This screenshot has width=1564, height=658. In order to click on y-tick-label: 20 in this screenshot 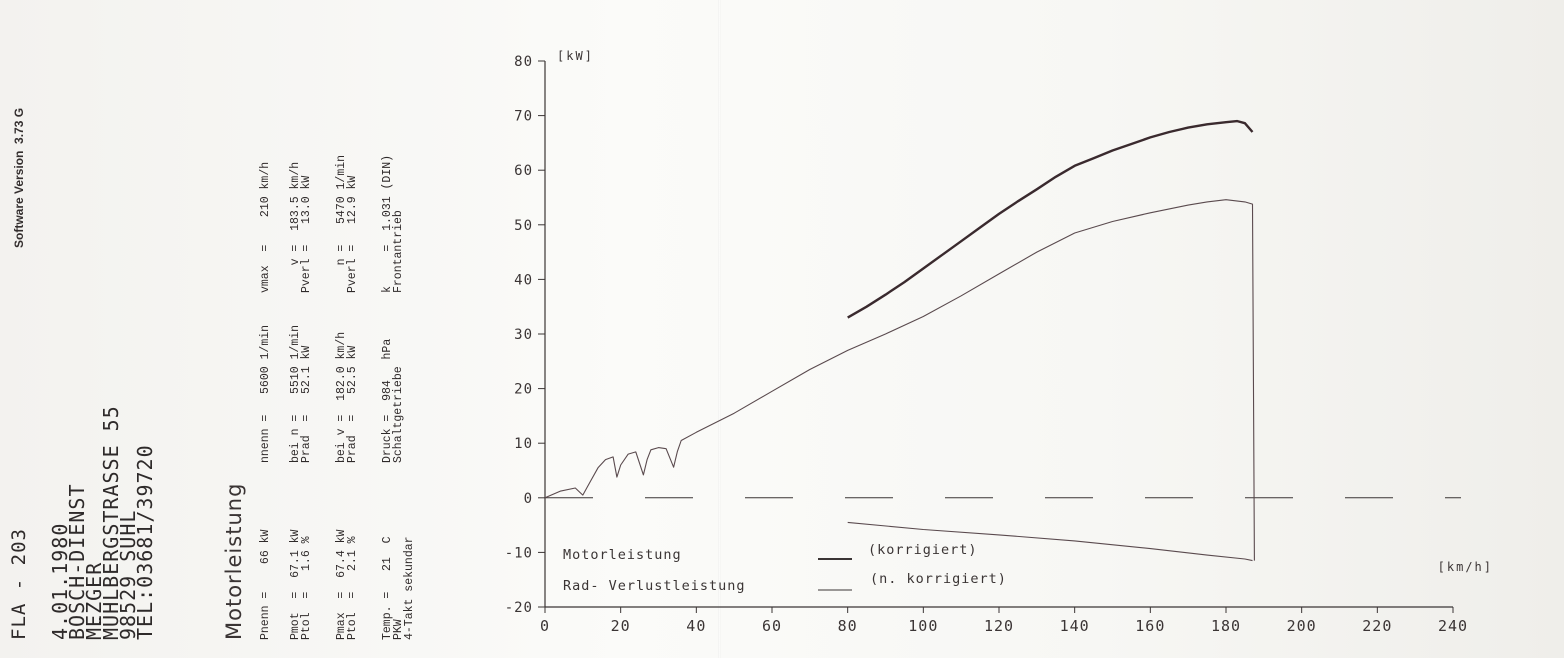, I will do `click(523, 390)`.